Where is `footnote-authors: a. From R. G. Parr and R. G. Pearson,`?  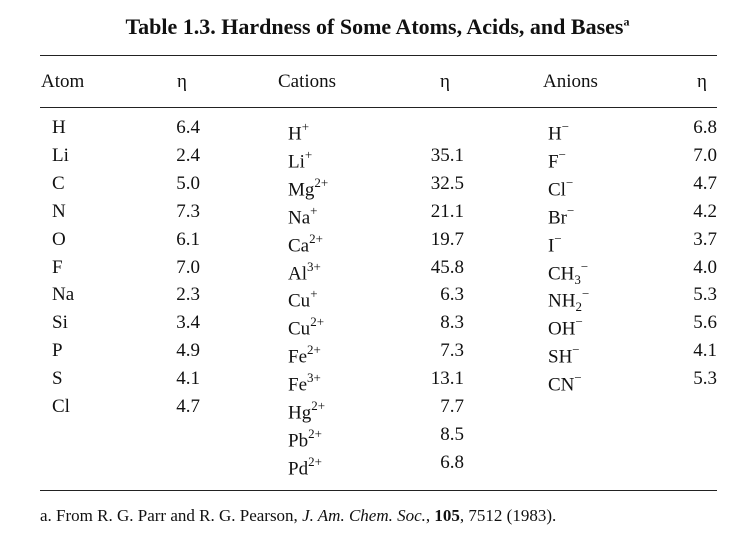
footnote-authors: a. From R. G. Parr and R. G. Pearson, is located at coordinates (171, 515).